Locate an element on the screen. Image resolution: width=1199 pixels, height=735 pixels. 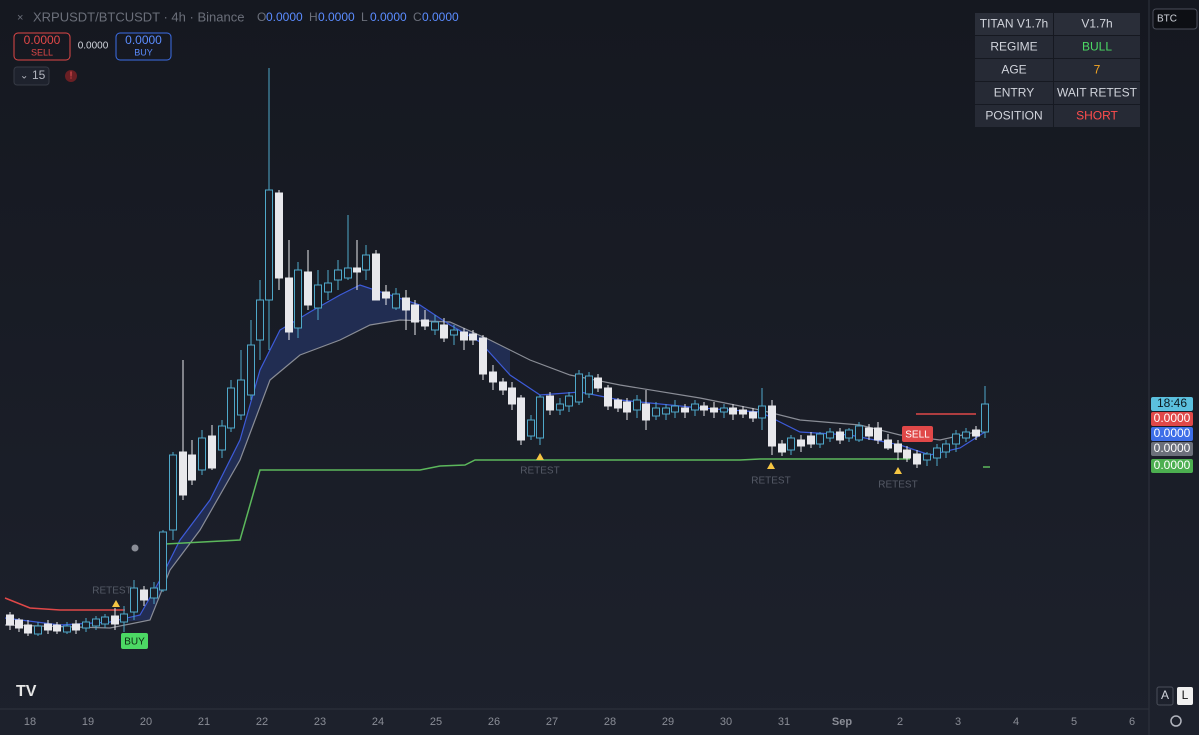
table-value: V1.7h is located at coordinates (1096, 24).